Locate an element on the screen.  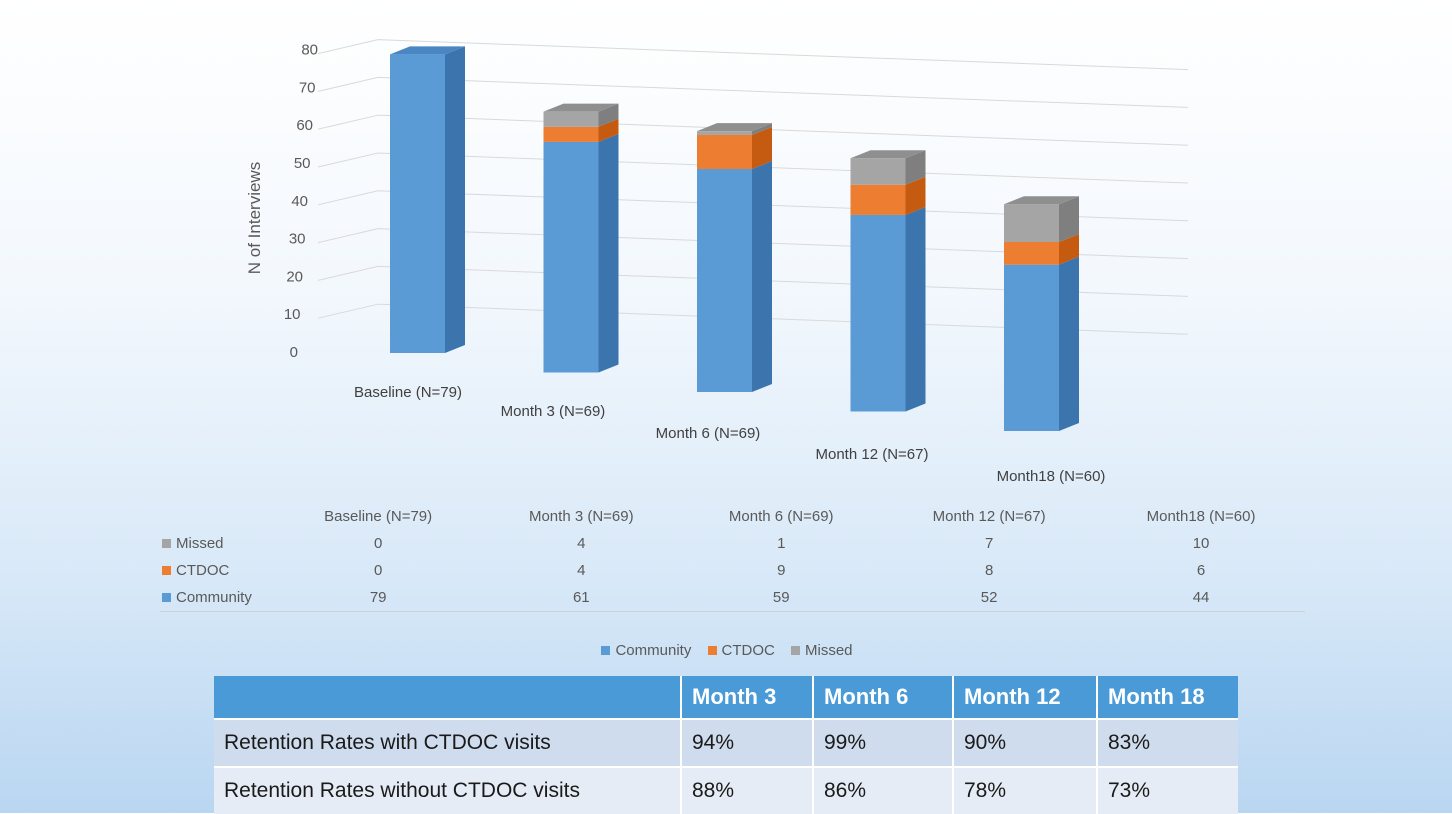
x-category-label: Baseline (N=79) is located at coordinates (408, 392).